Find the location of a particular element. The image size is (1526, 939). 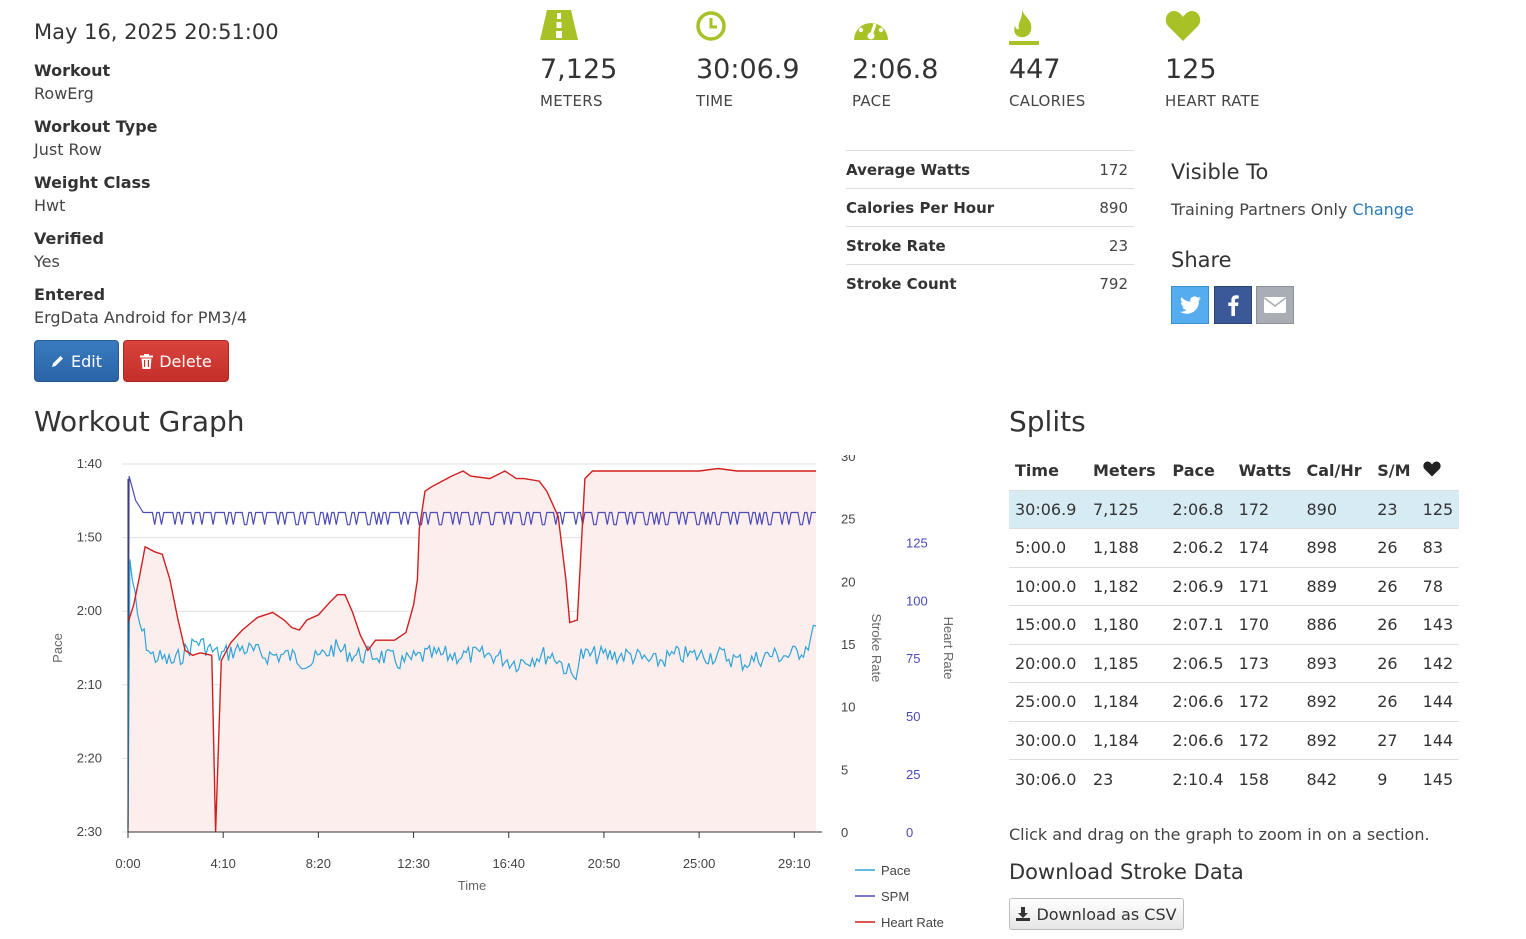

heart-rate-axis-label: Heart Rate is located at coordinates (948, 648).